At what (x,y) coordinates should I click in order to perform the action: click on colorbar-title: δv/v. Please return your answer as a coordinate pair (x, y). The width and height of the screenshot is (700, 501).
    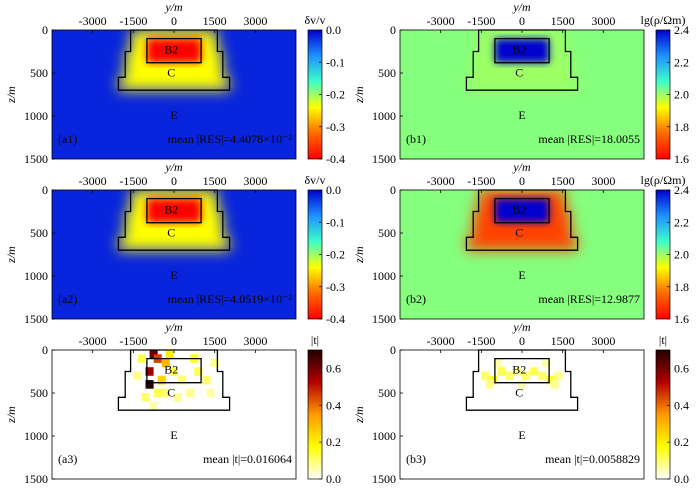
    Looking at the image, I should click on (315, 180).